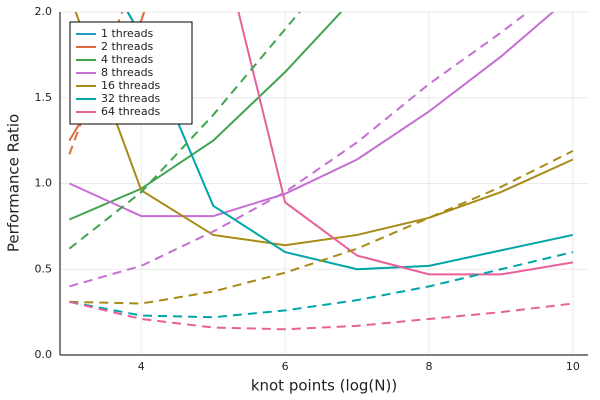 This screenshot has height=400, width=600. Describe the element at coordinates (44, 268) in the screenshot. I see `y-tick-label: 0.5` at that location.